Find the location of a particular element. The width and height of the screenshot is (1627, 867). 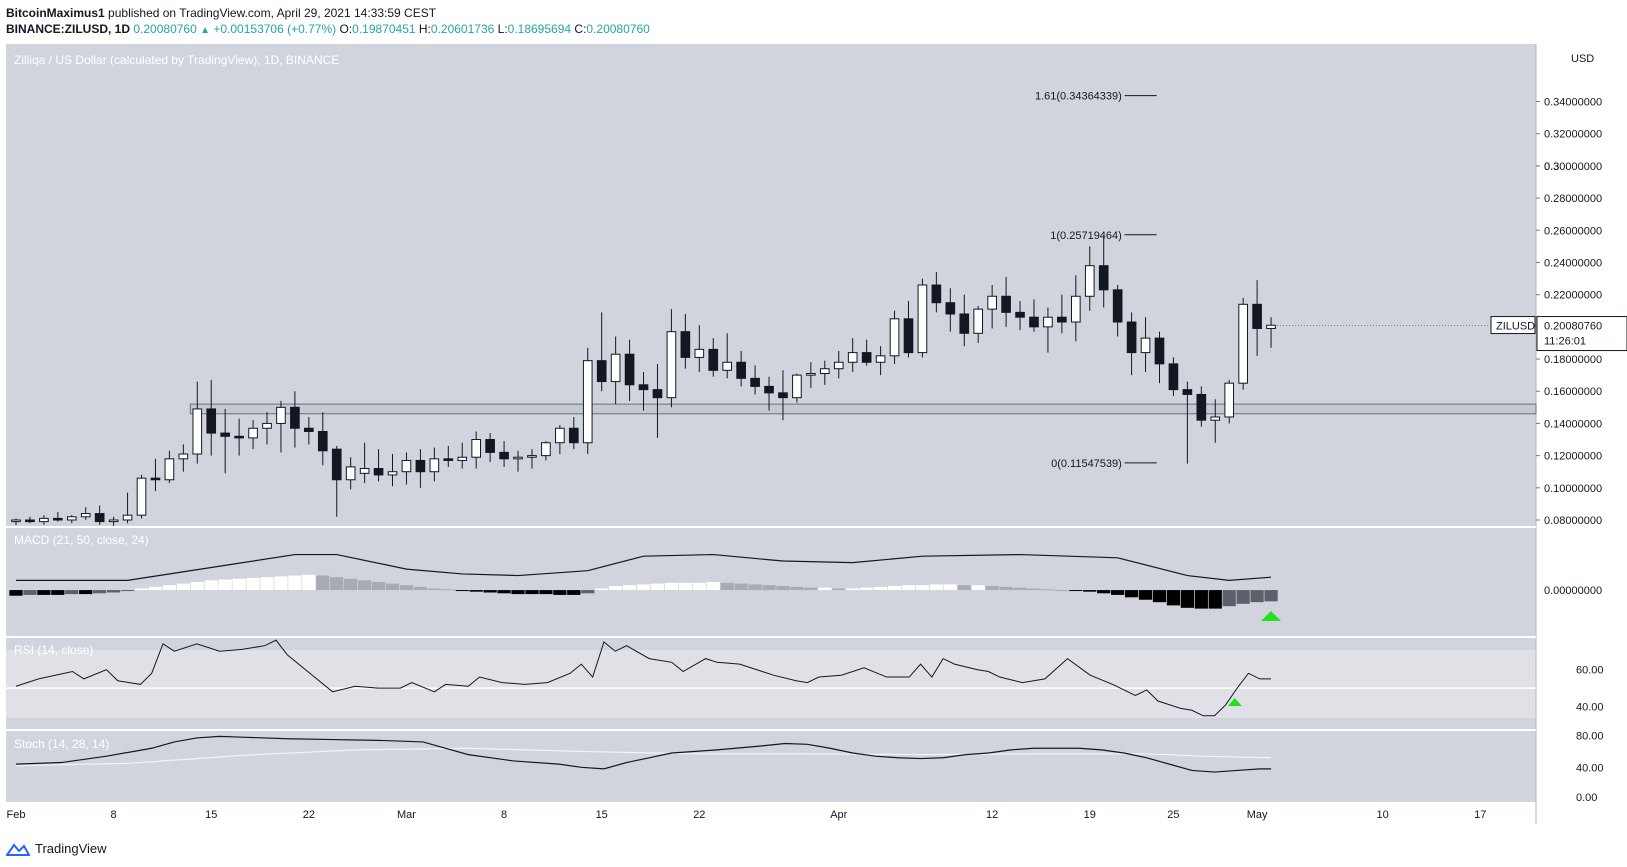

high-label: H: is located at coordinates (424, 29).